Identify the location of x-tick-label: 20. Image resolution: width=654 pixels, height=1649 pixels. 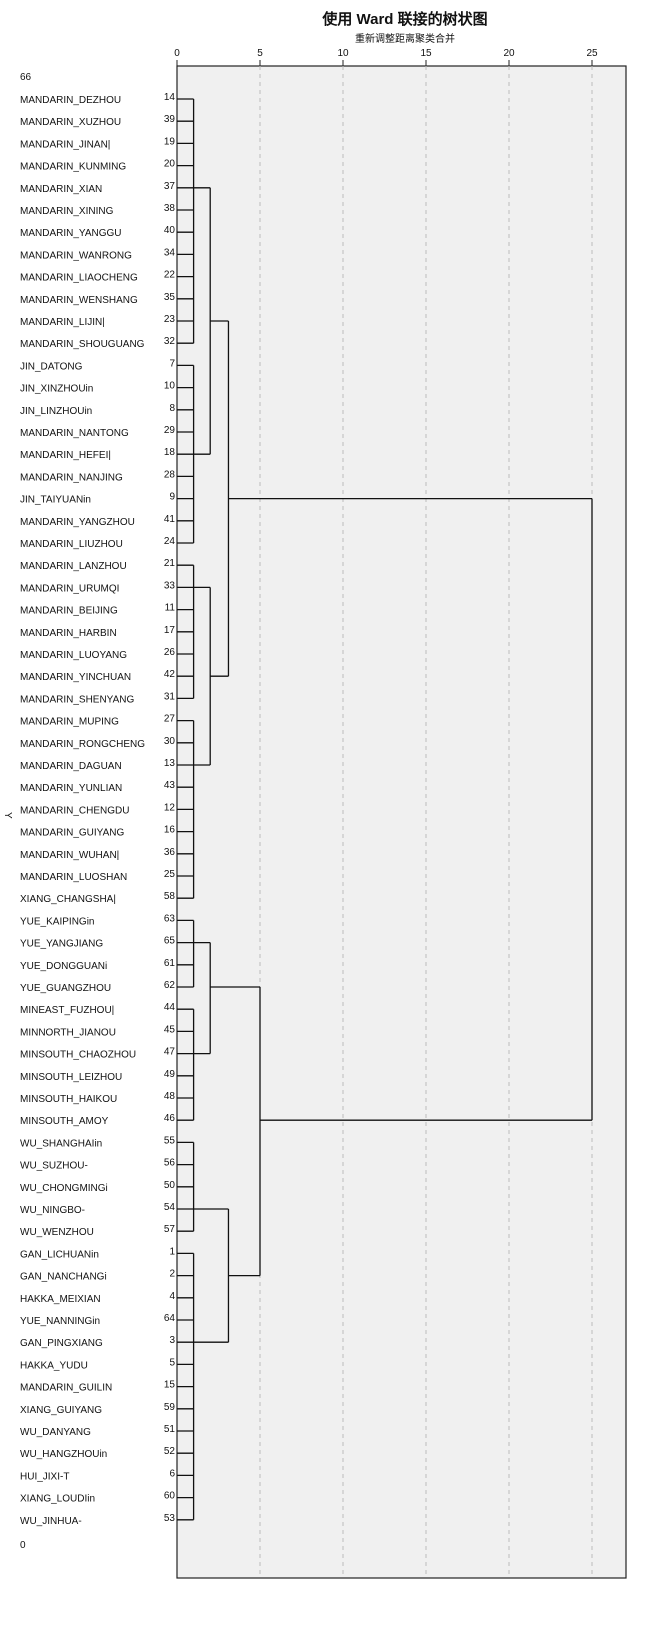
(509, 53).